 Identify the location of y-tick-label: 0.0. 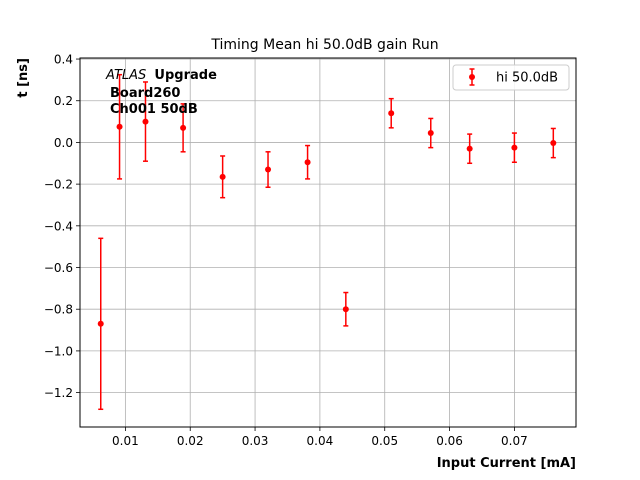
(63, 143).